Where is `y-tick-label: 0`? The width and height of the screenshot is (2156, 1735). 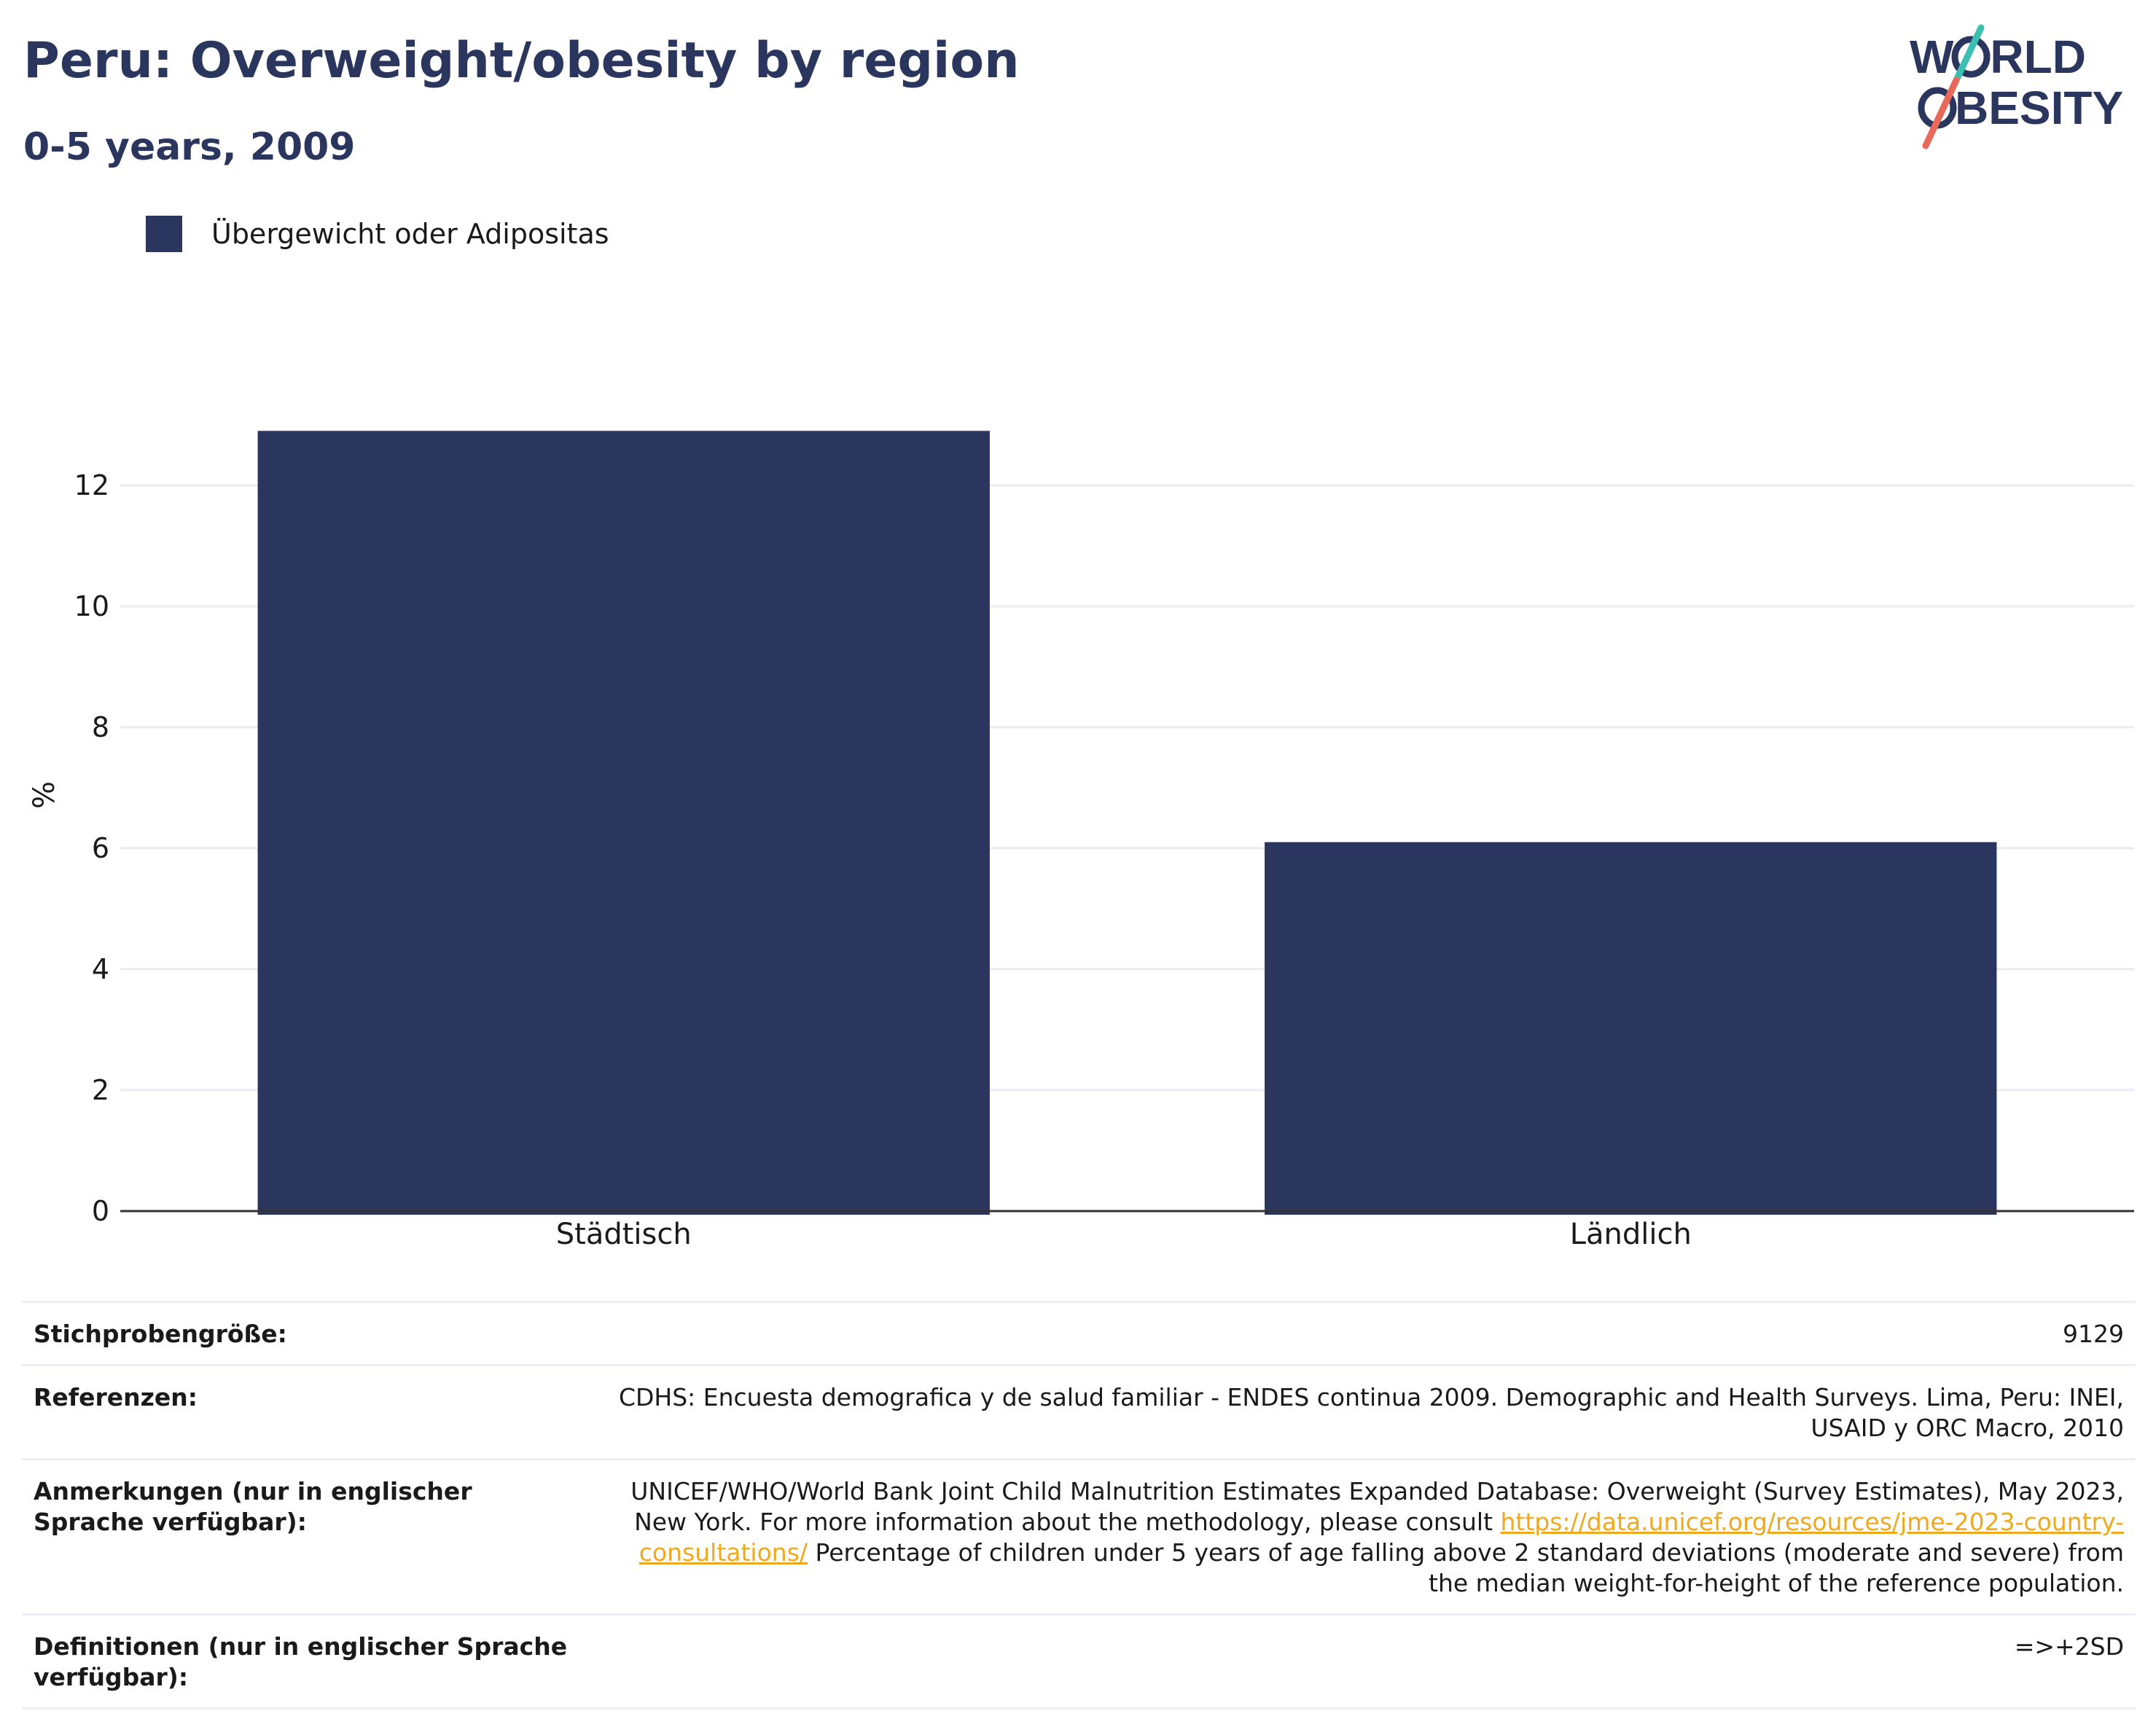
y-tick-label: 0 is located at coordinates (101, 1211).